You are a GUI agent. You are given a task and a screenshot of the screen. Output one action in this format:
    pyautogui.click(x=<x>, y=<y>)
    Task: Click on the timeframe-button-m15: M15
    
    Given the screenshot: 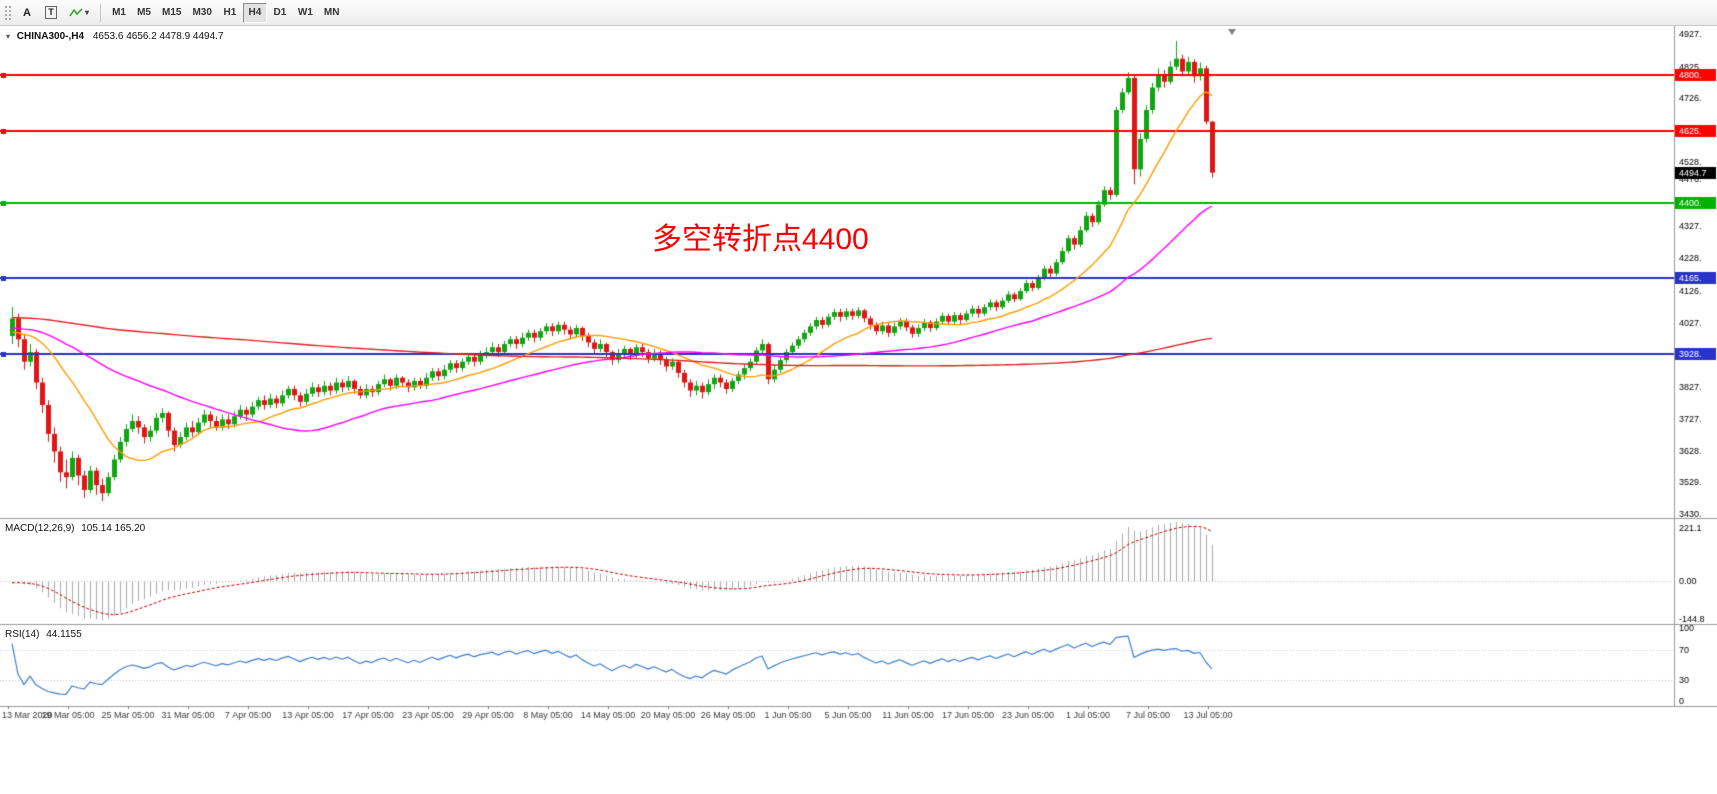 What is the action you would take?
    pyautogui.click(x=171, y=13)
    